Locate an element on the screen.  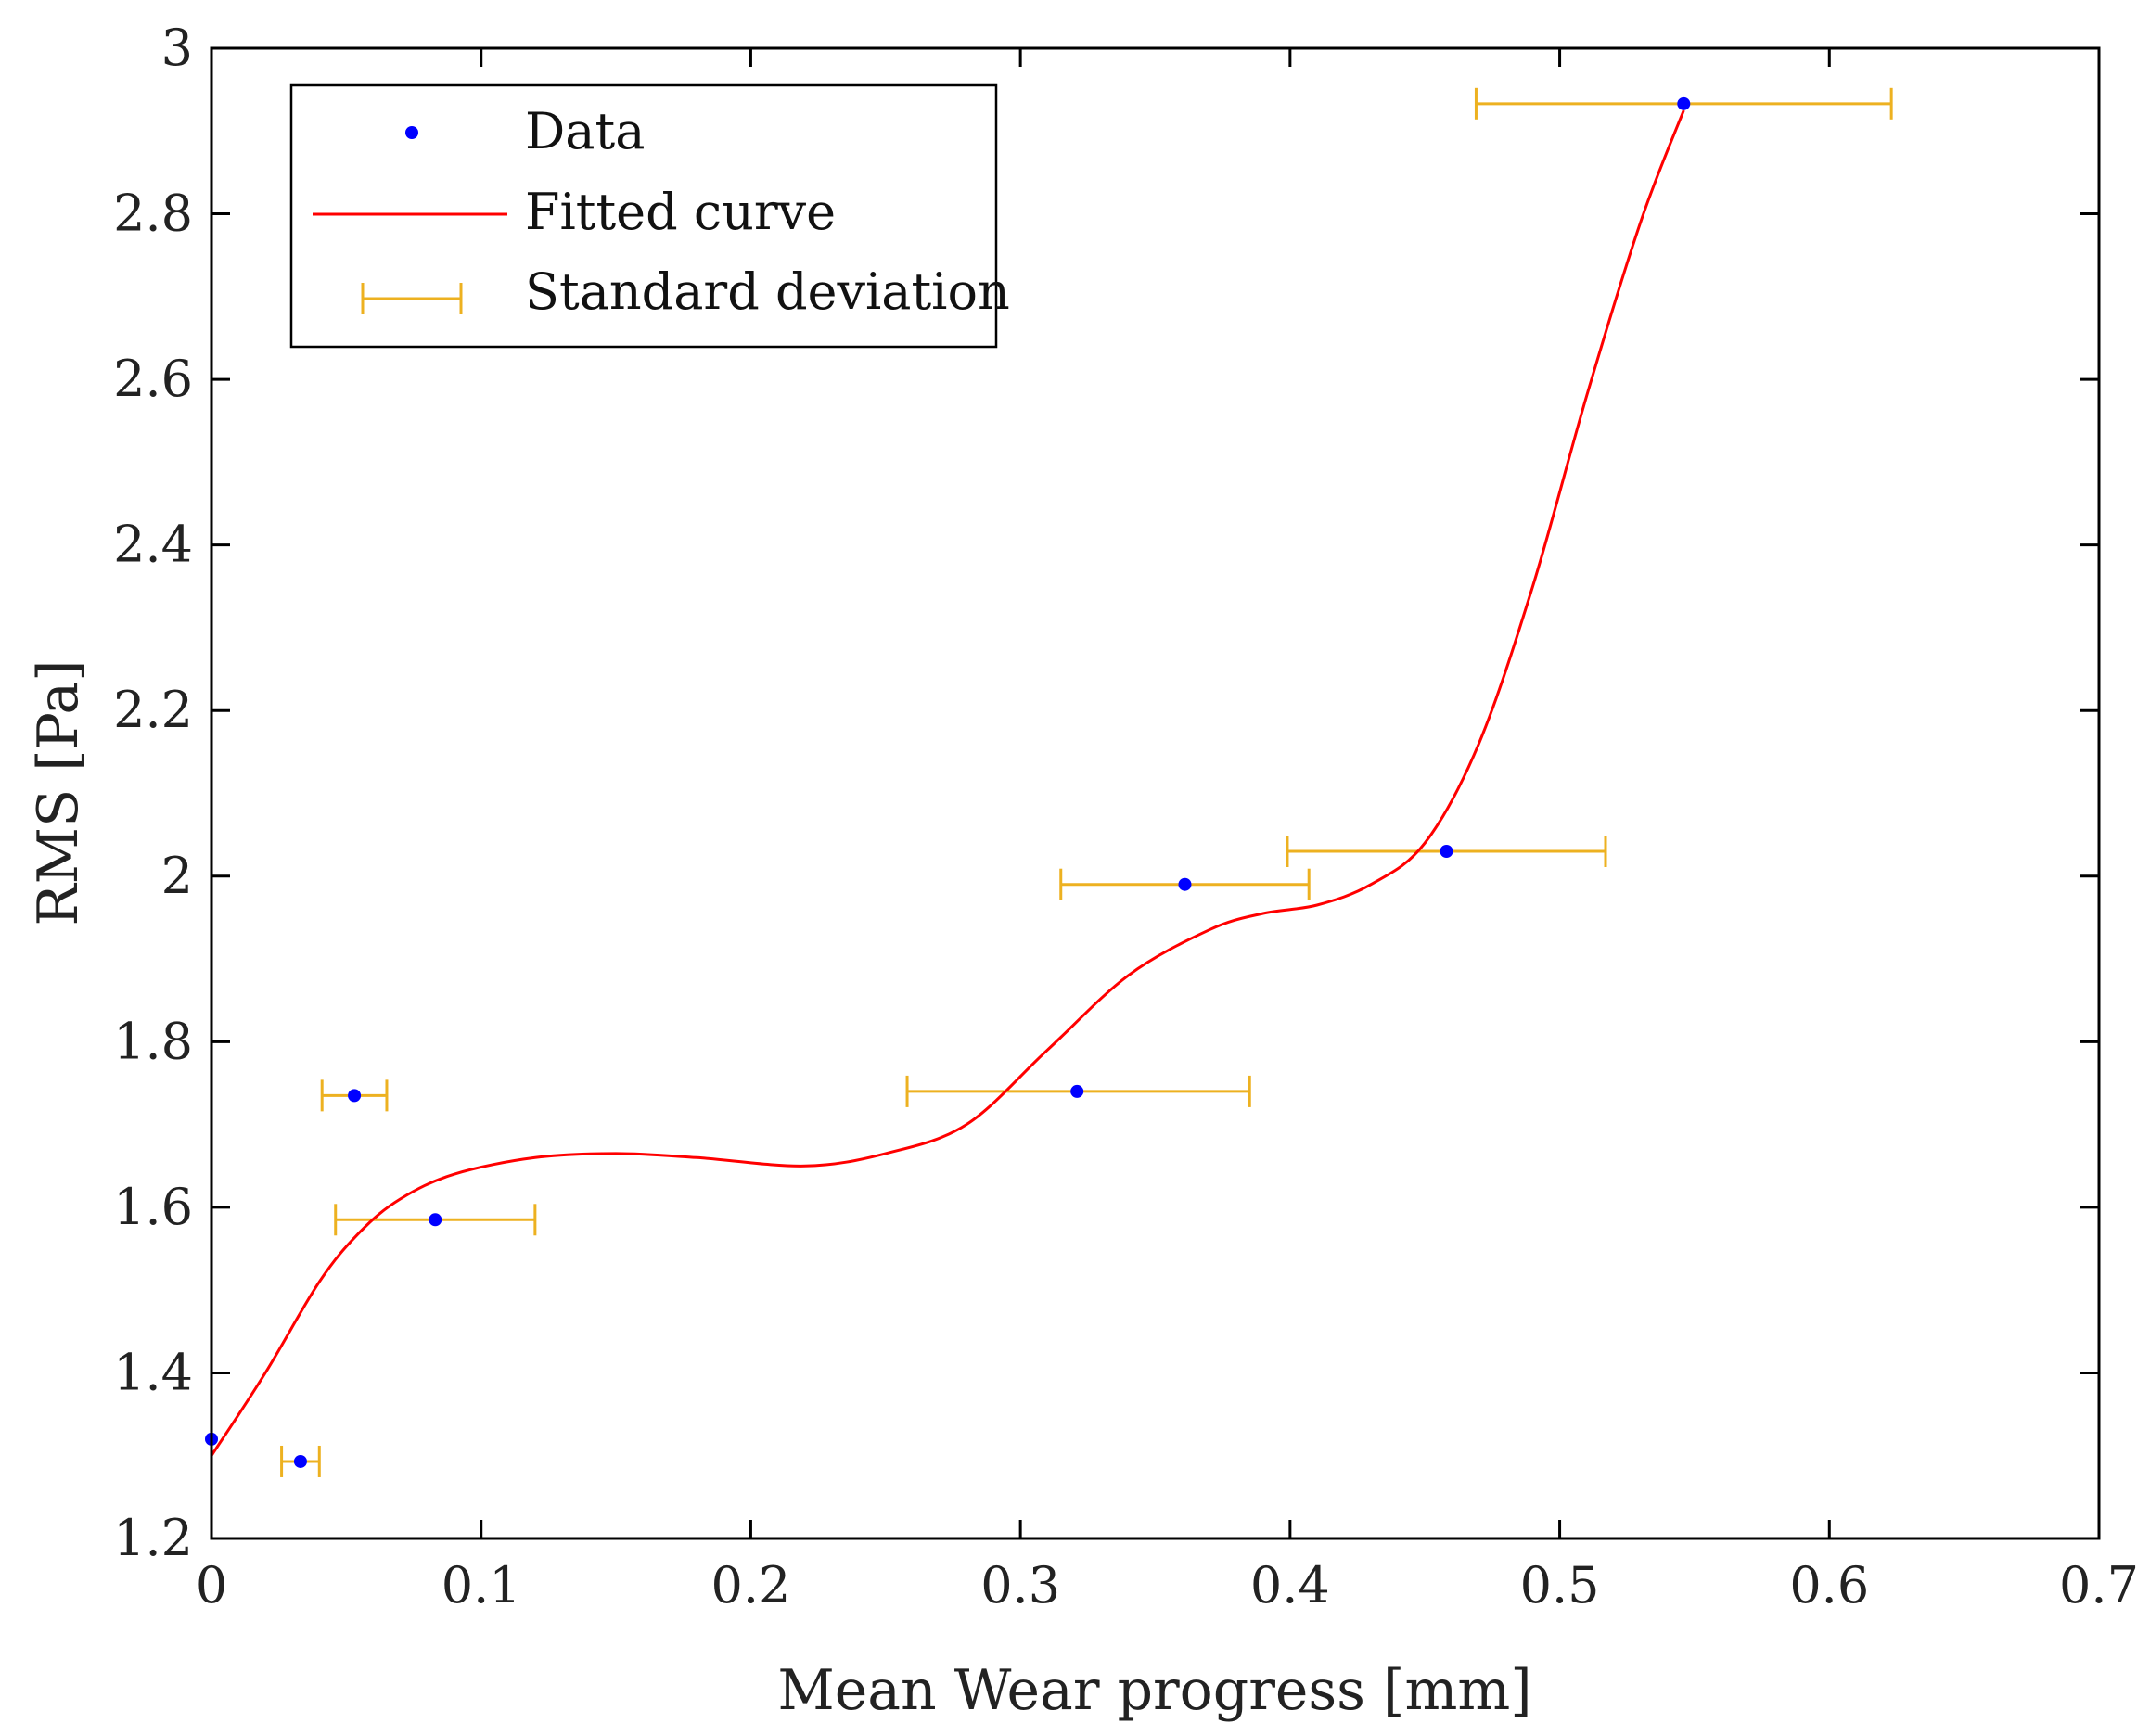
legend-data-label: Data is located at coordinates (585, 131).